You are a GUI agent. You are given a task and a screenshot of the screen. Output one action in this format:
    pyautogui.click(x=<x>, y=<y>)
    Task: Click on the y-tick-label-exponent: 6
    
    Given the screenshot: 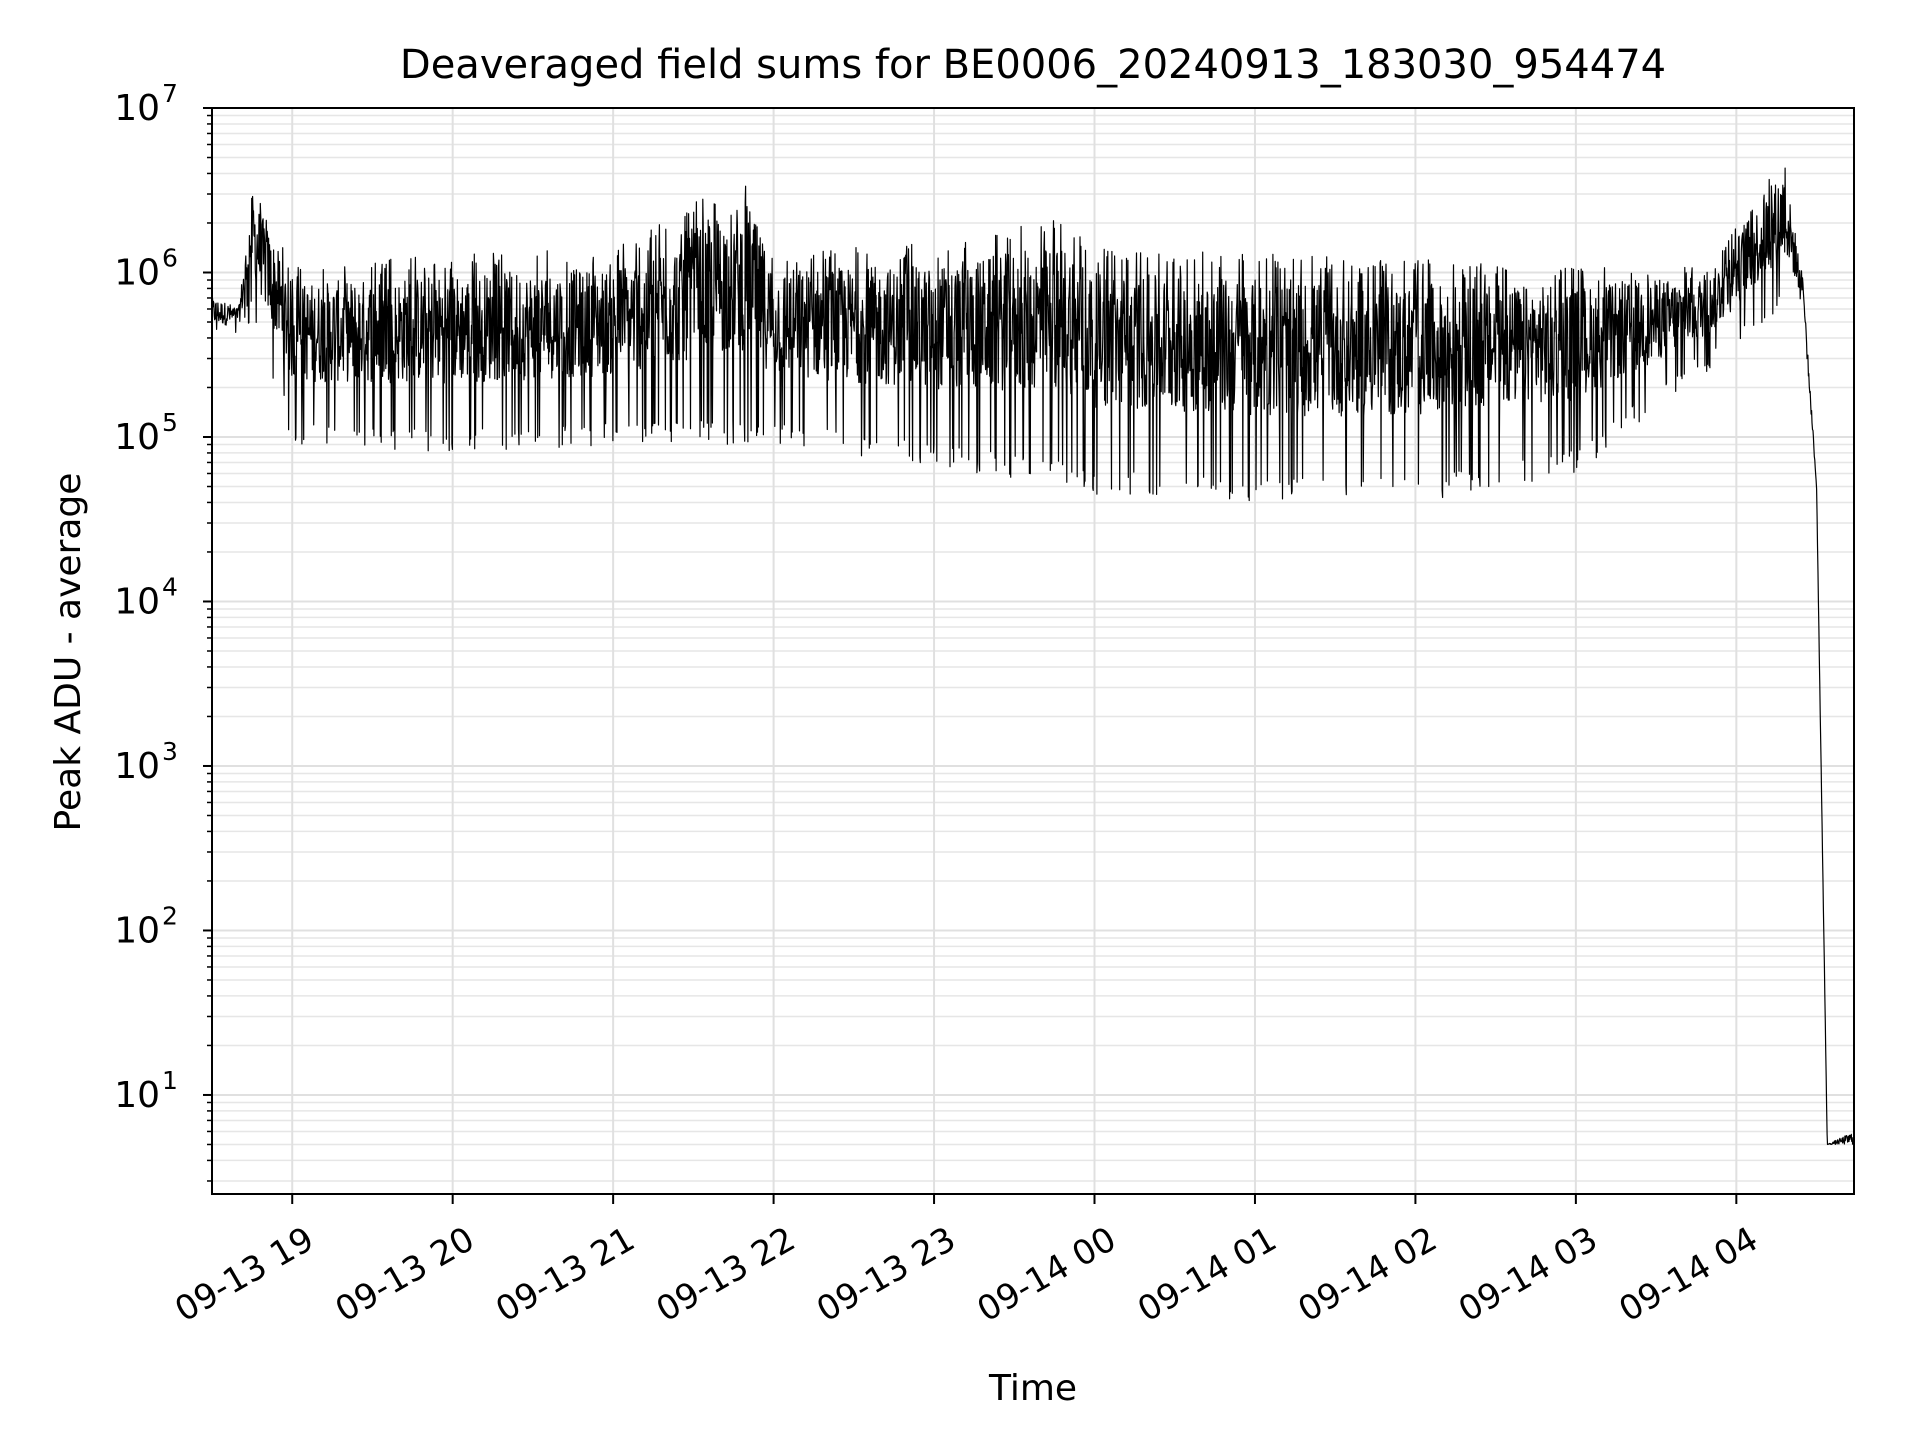 What is the action you would take?
    pyautogui.click(x=170, y=257)
    